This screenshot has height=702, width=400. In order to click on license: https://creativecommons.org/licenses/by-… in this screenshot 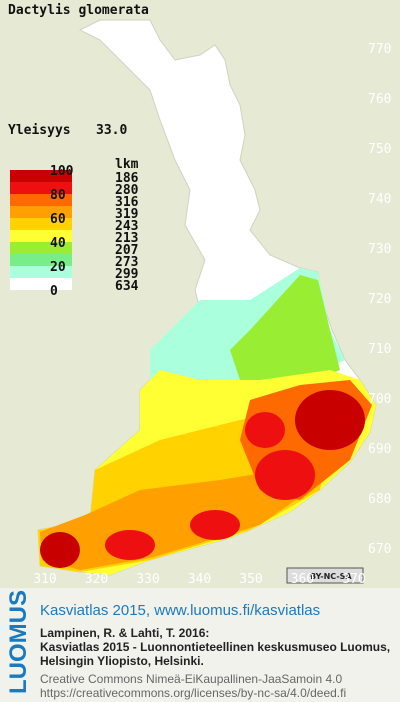, I will do `click(193, 693)`.